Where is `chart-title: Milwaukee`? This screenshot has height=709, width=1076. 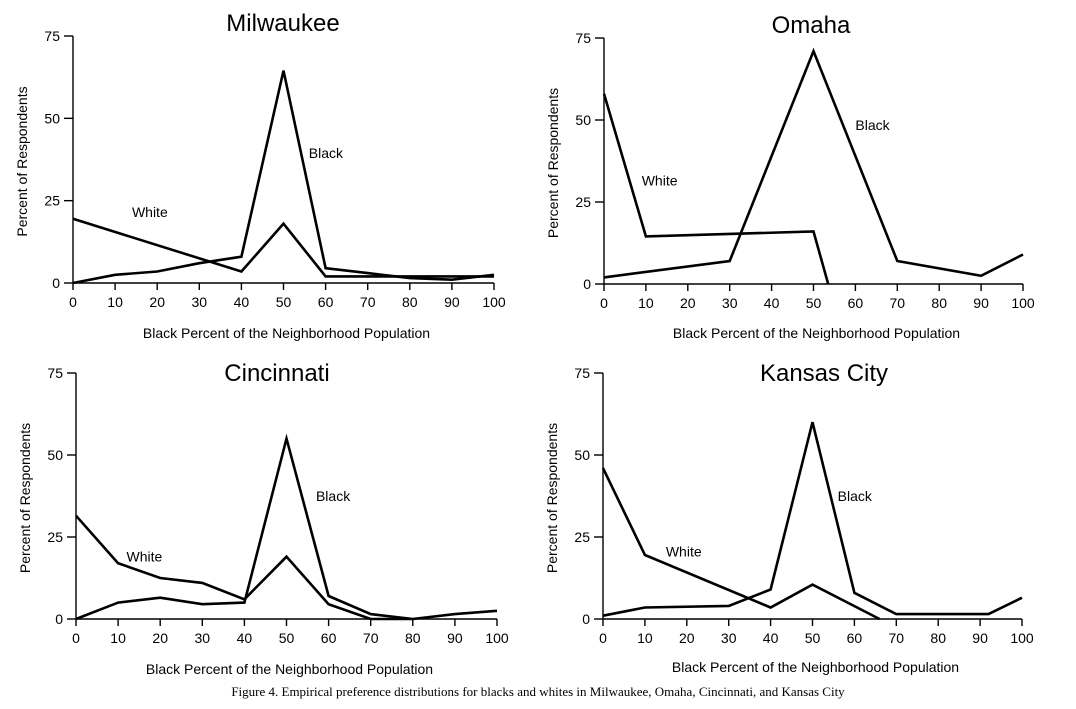
chart-title: Milwaukee is located at coordinates (282, 23).